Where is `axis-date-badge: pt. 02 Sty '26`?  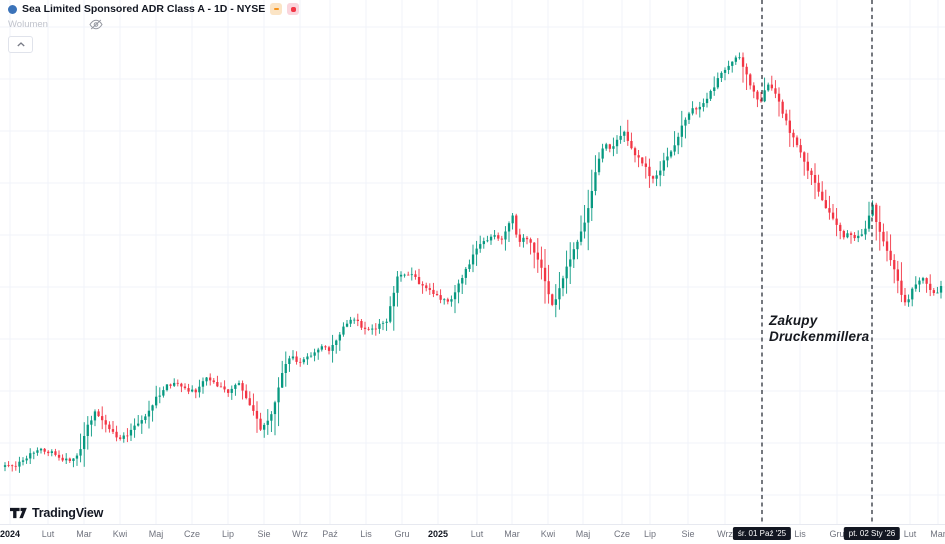 axis-date-badge: pt. 02 Sty '26 is located at coordinates (872, 533).